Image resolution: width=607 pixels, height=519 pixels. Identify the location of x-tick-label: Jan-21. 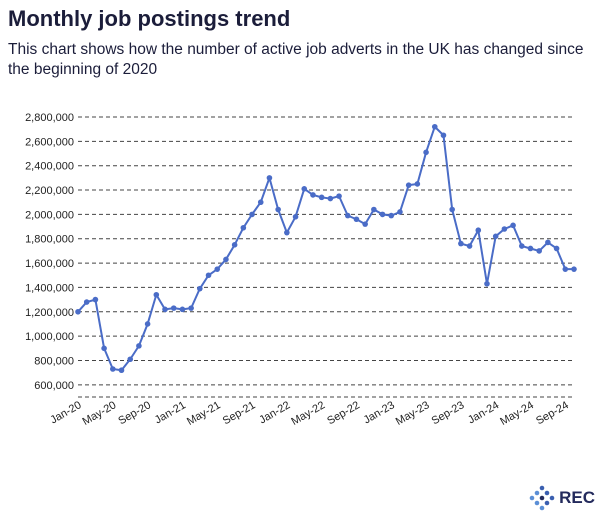
(170, 412).